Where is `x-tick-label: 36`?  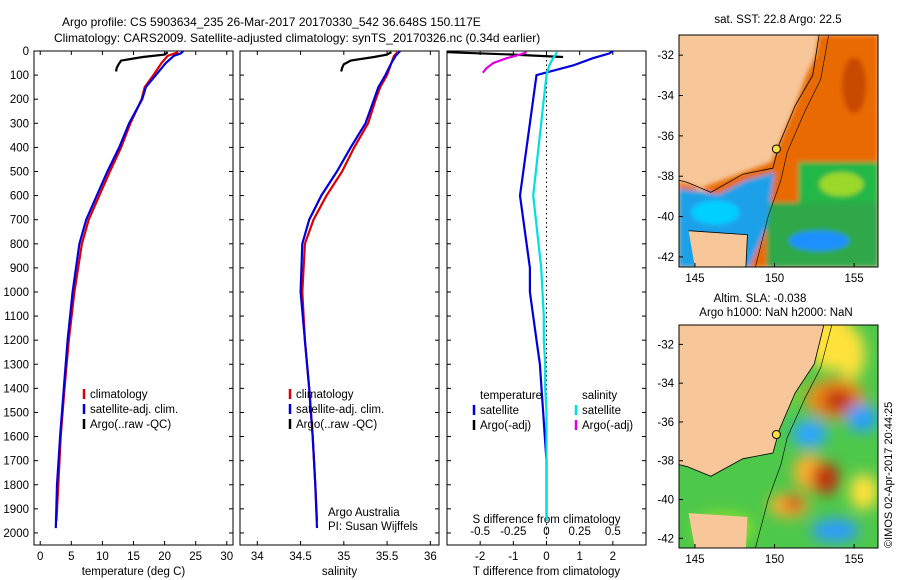
x-tick-label: 36 is located at coordinates (430, 557).